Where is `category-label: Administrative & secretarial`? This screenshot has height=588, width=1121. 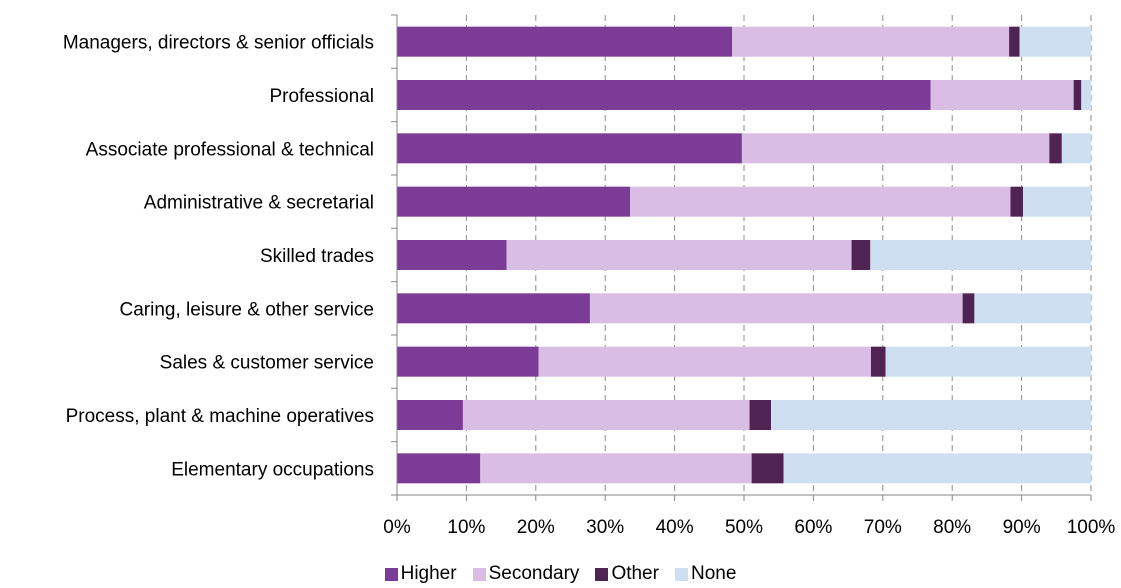
category-label: Administrative & secretarial is located at coordinates (259, 203).